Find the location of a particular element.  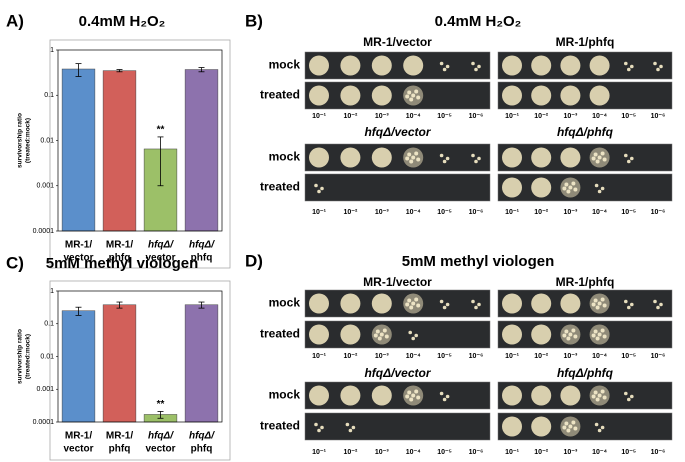

y-tick-label: 0.1 is located at coordinates (49, 95).